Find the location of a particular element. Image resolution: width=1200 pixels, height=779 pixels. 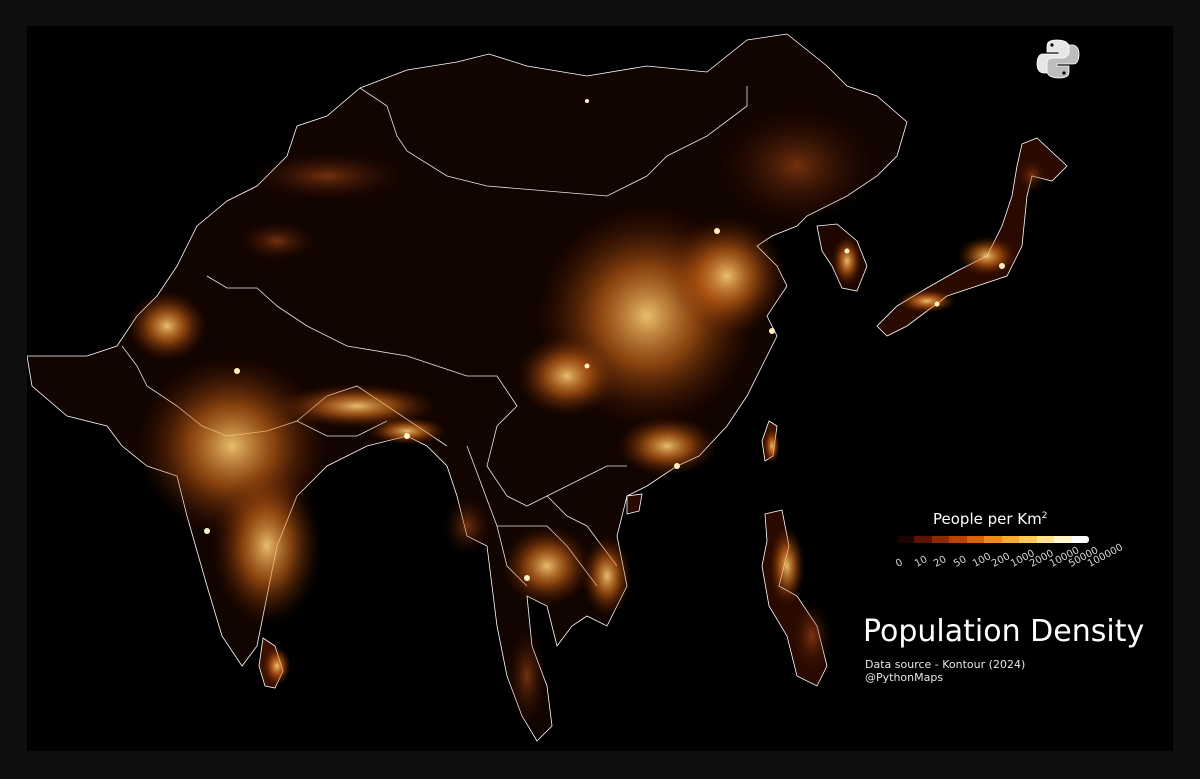

legend-title-text: People per Km is located at coordinates (987, 519).